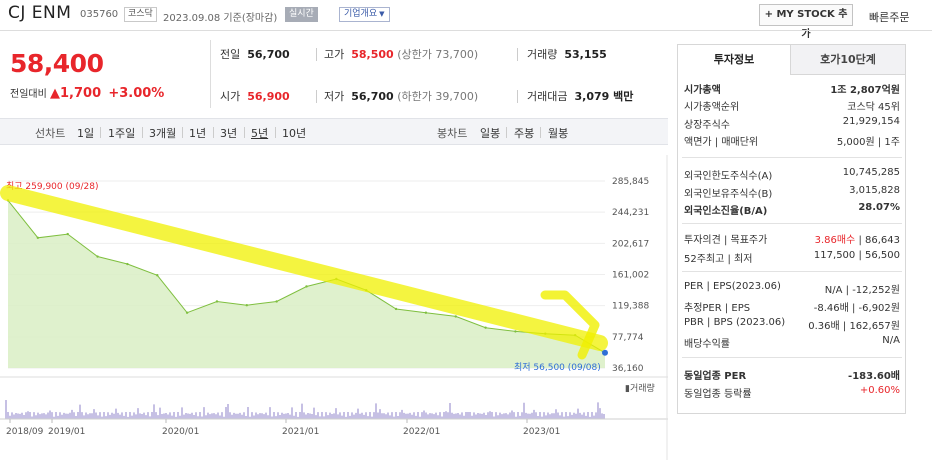  I want to click on info-row: 투자의견 | 목표주가 3.86매수 | 86,643, so click(792, 239).